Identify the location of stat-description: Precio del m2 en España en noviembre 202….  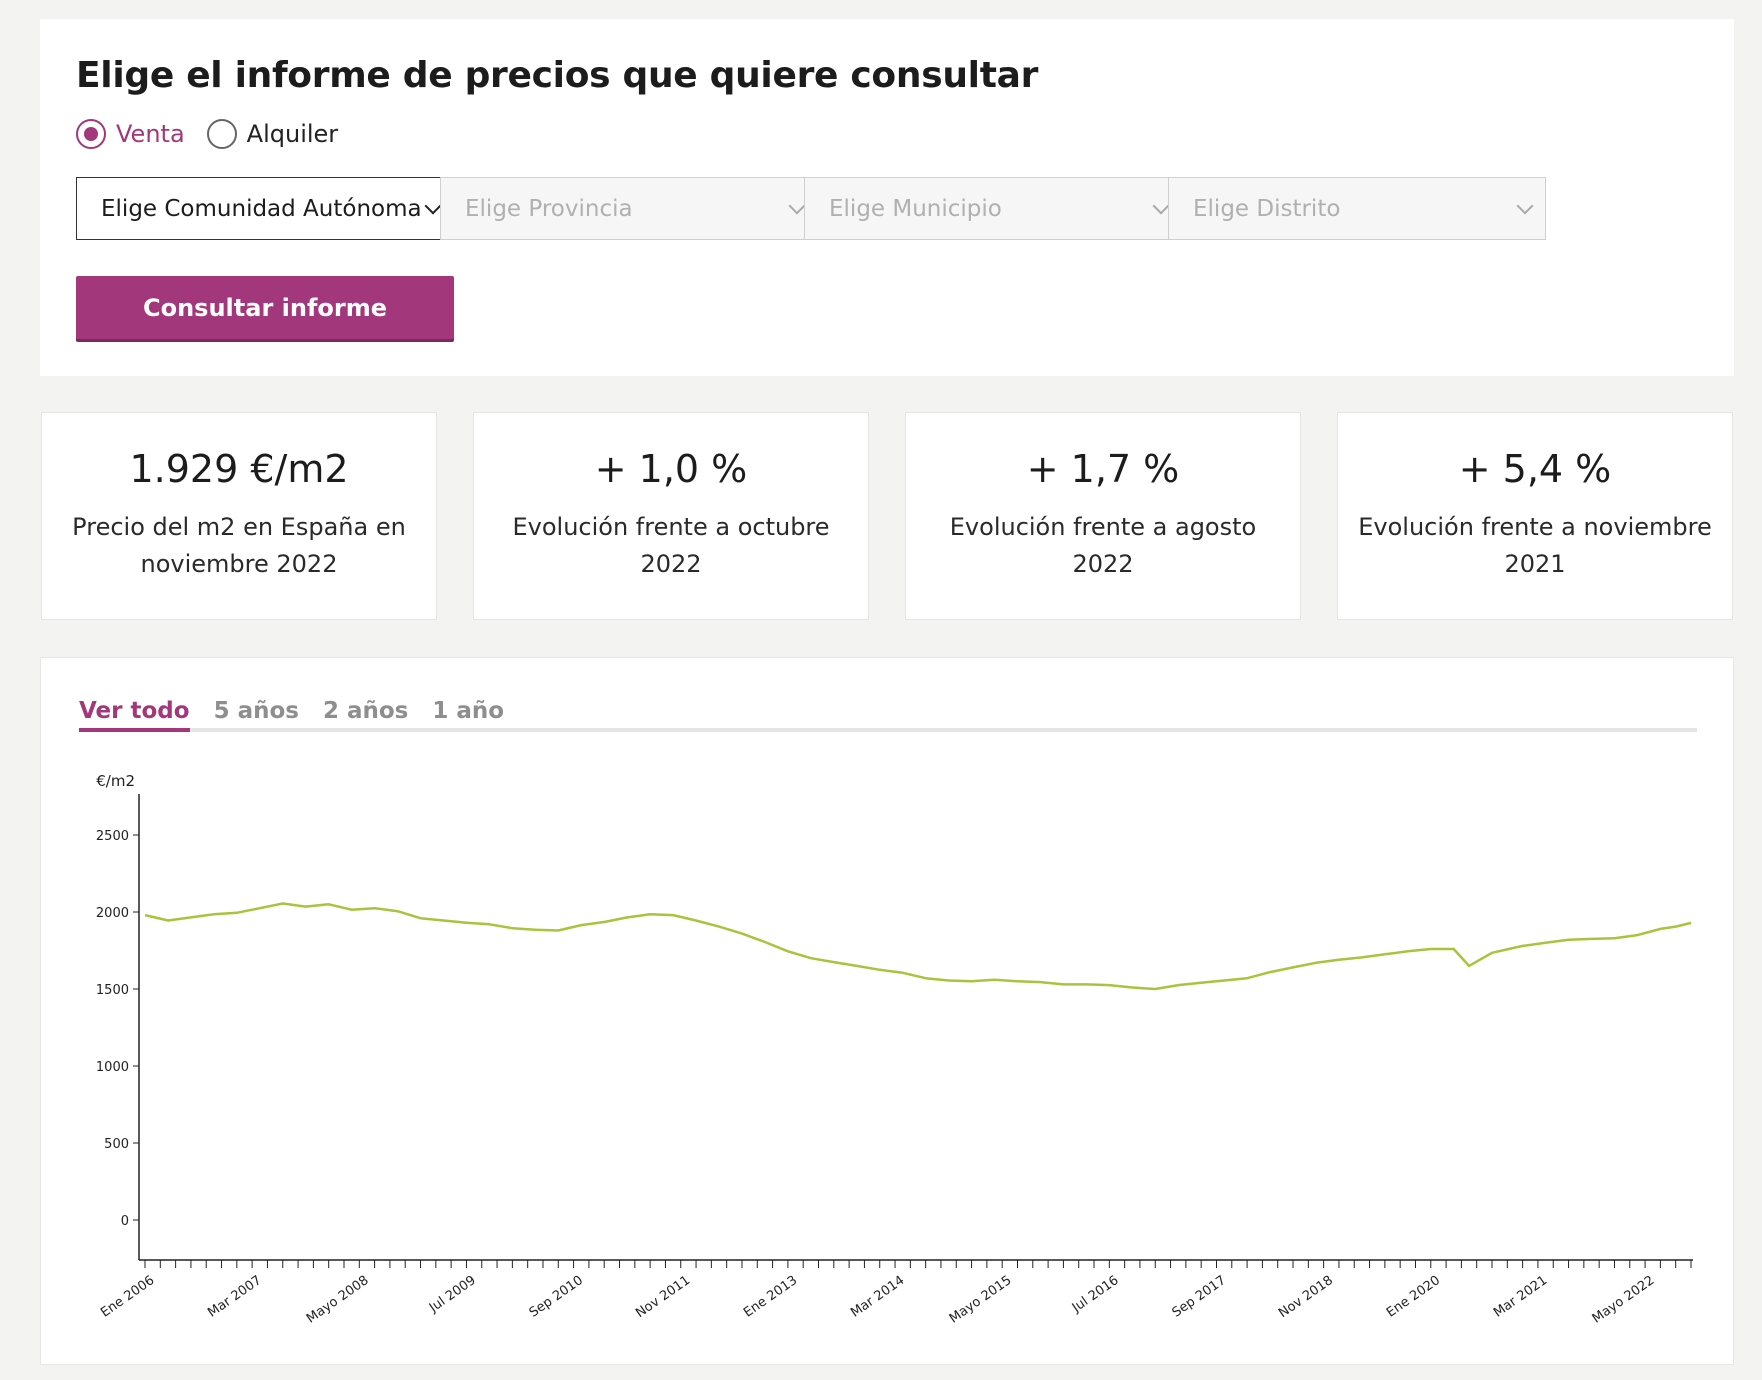
(239, 545).